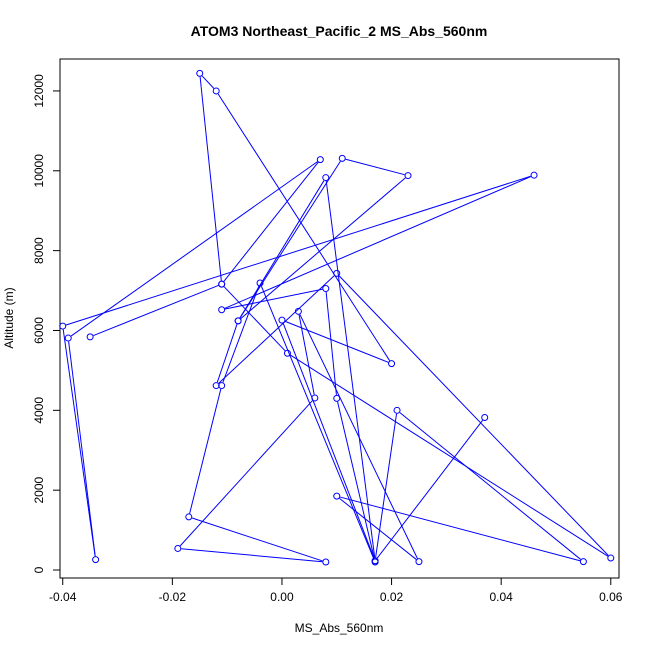 The width and height of the screenshot is (650, 650). What do you see at coordinates (611, 597) in the screenshot?
I see `x-tick-label: 0.06` at bounding box center [611, 597].